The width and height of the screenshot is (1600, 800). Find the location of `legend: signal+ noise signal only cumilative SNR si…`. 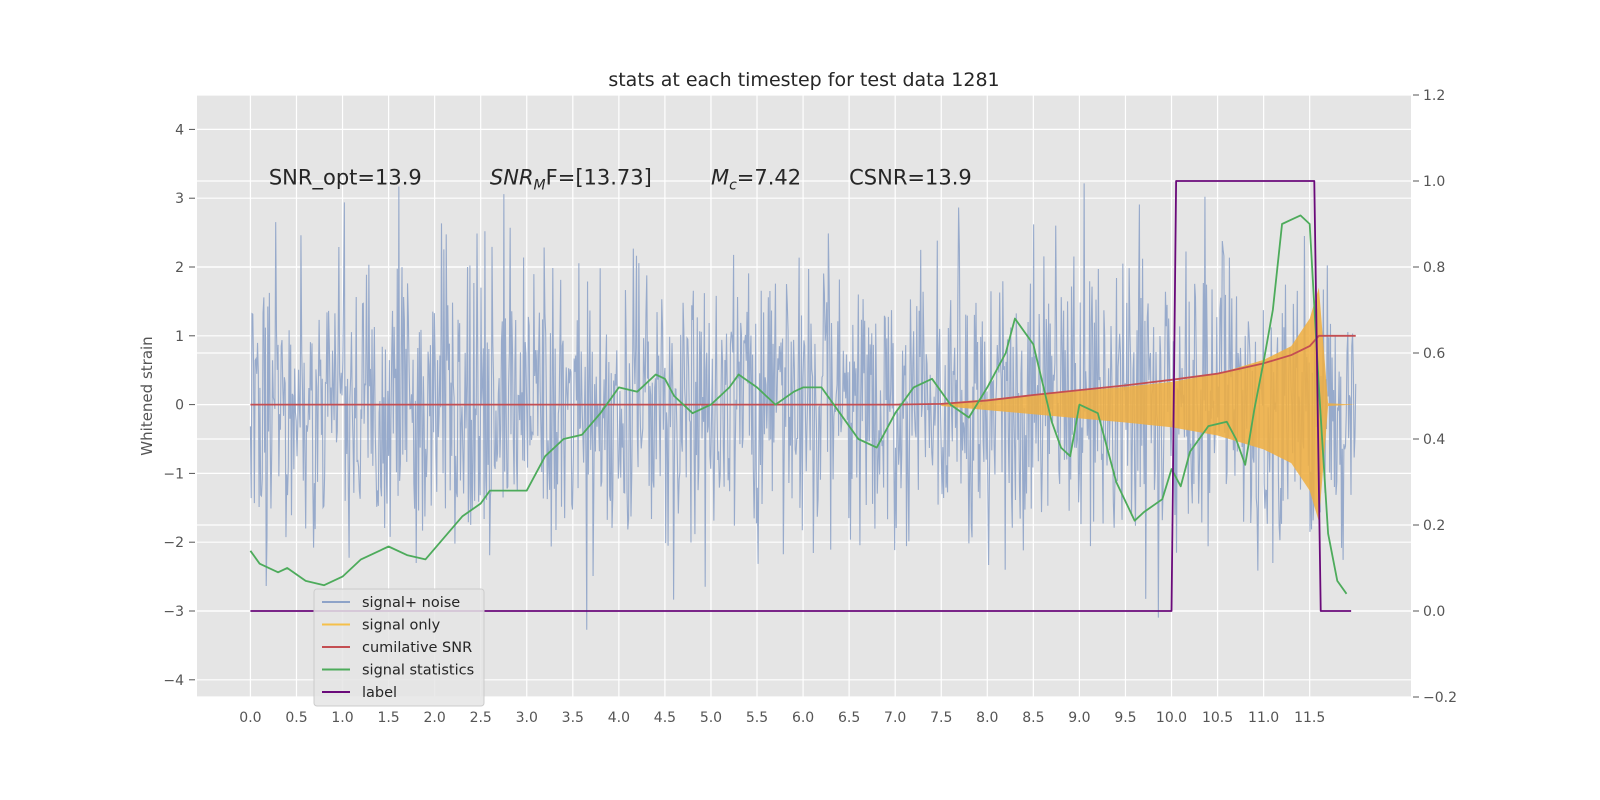

legend: signal+ noise signal only cumilative SNR si… is located at coordinates (399, 647).